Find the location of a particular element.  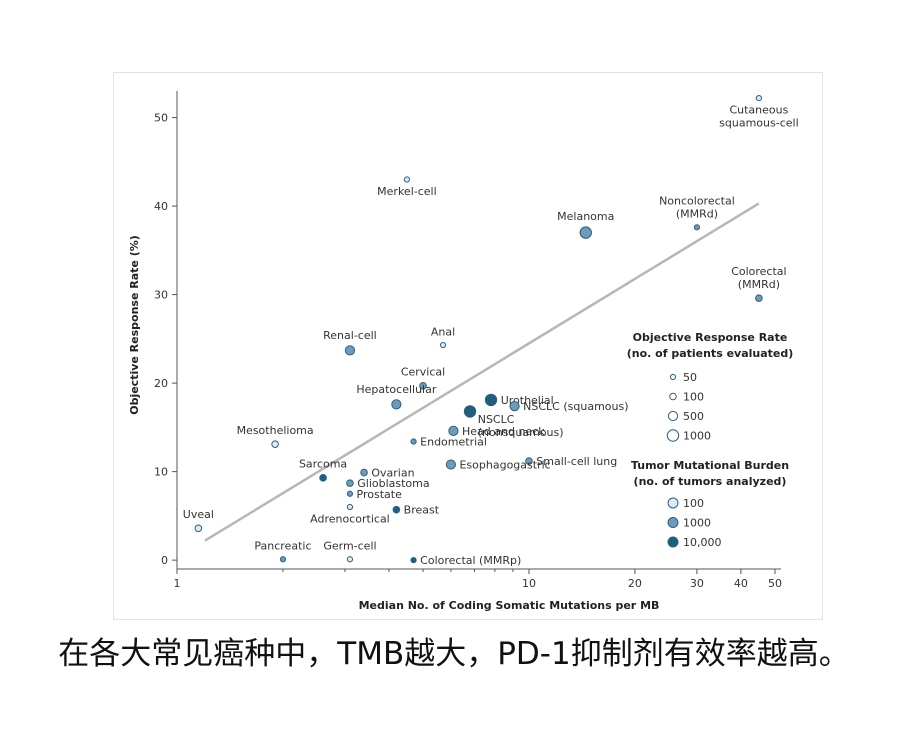

y-tick-label: 30 is located at coordinates (161, 295).